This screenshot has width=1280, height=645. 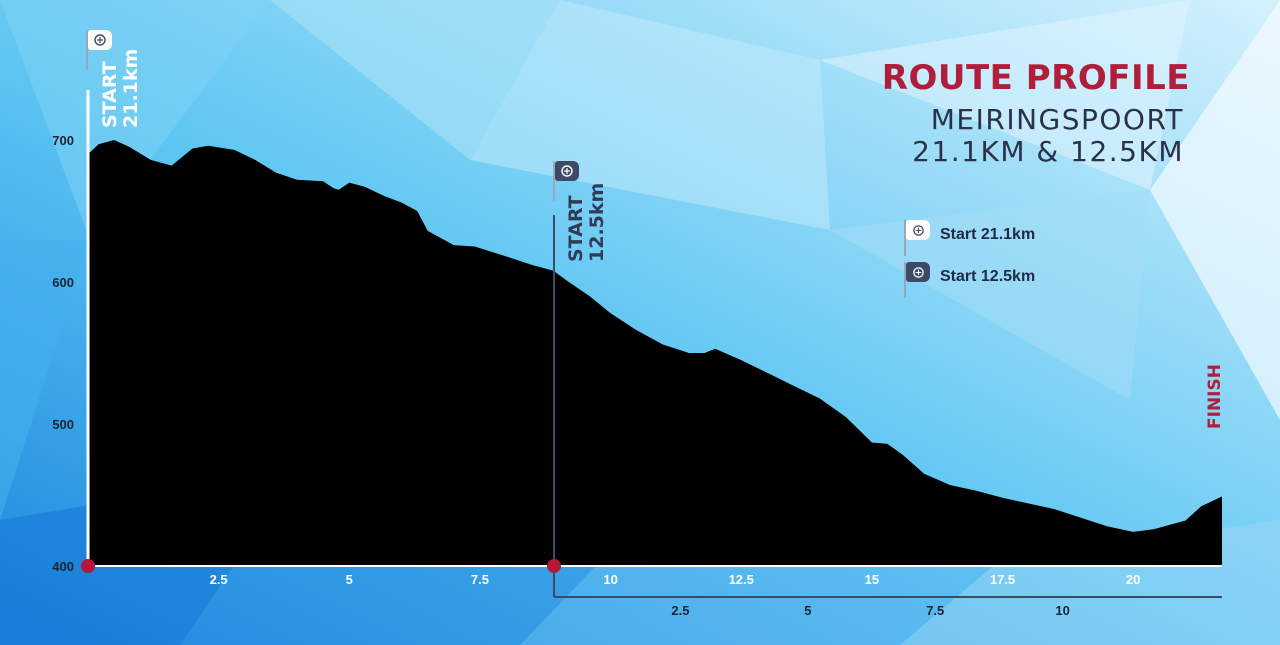 What do you see at coordinates (1048, 151) in the screenshot?
I see `subtitle-line-2: 21.1KM & 12.5KM` at bounding box center [1048, 151].